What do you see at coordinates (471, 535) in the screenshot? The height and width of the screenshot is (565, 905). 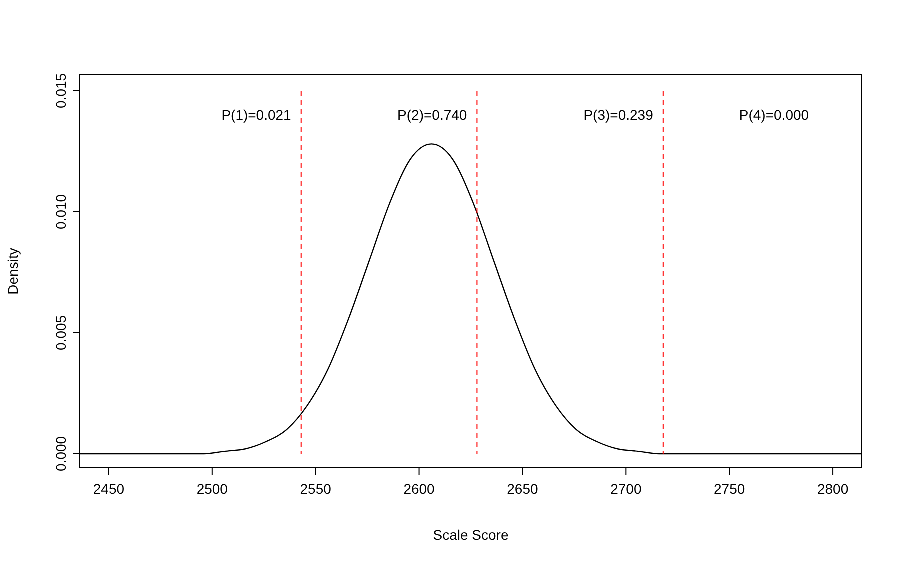 I see `x-axis-title: Scale Score` at bounding box center [471, 535].